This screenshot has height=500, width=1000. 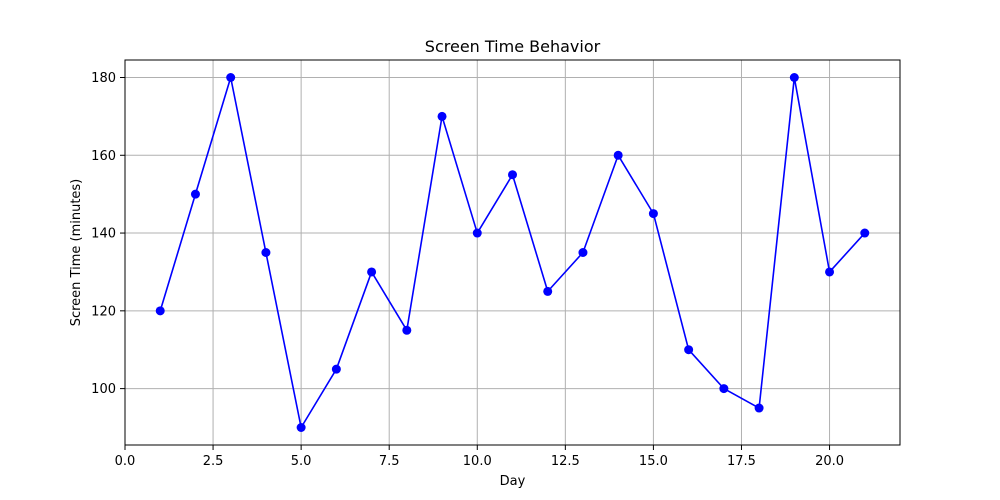 I want to click on x-tick-label: 15.0, so click(x=653, y=461).